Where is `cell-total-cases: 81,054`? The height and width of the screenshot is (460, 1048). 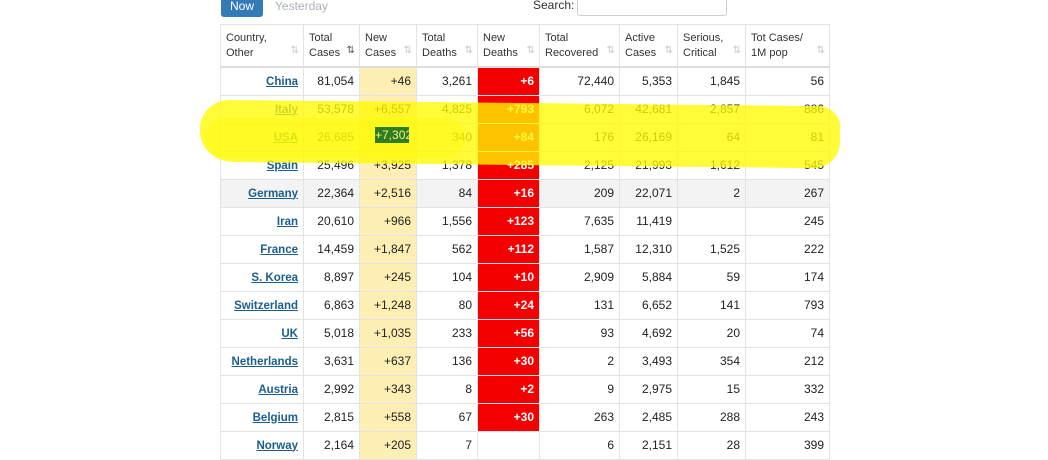 cell-total-cases: 81,054 is located at coordinates (331, 81).